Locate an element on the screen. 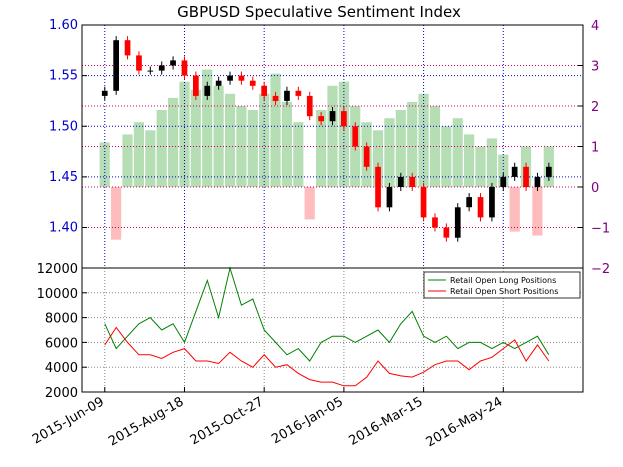  chart-title: GBPUSD Speculative Sentiment Index is located at coordinates (319, 12).